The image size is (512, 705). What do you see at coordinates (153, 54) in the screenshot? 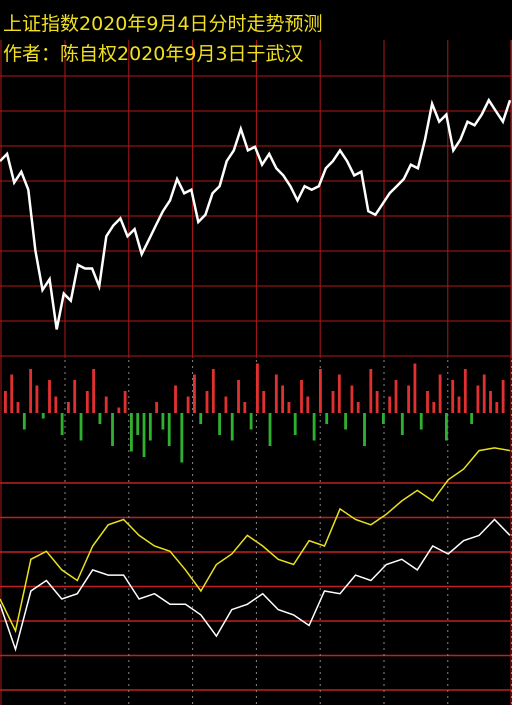
I see `chart-subtitle: 作者：陈自权2020年9月3日于武汉` at bounding box center [153, 54].